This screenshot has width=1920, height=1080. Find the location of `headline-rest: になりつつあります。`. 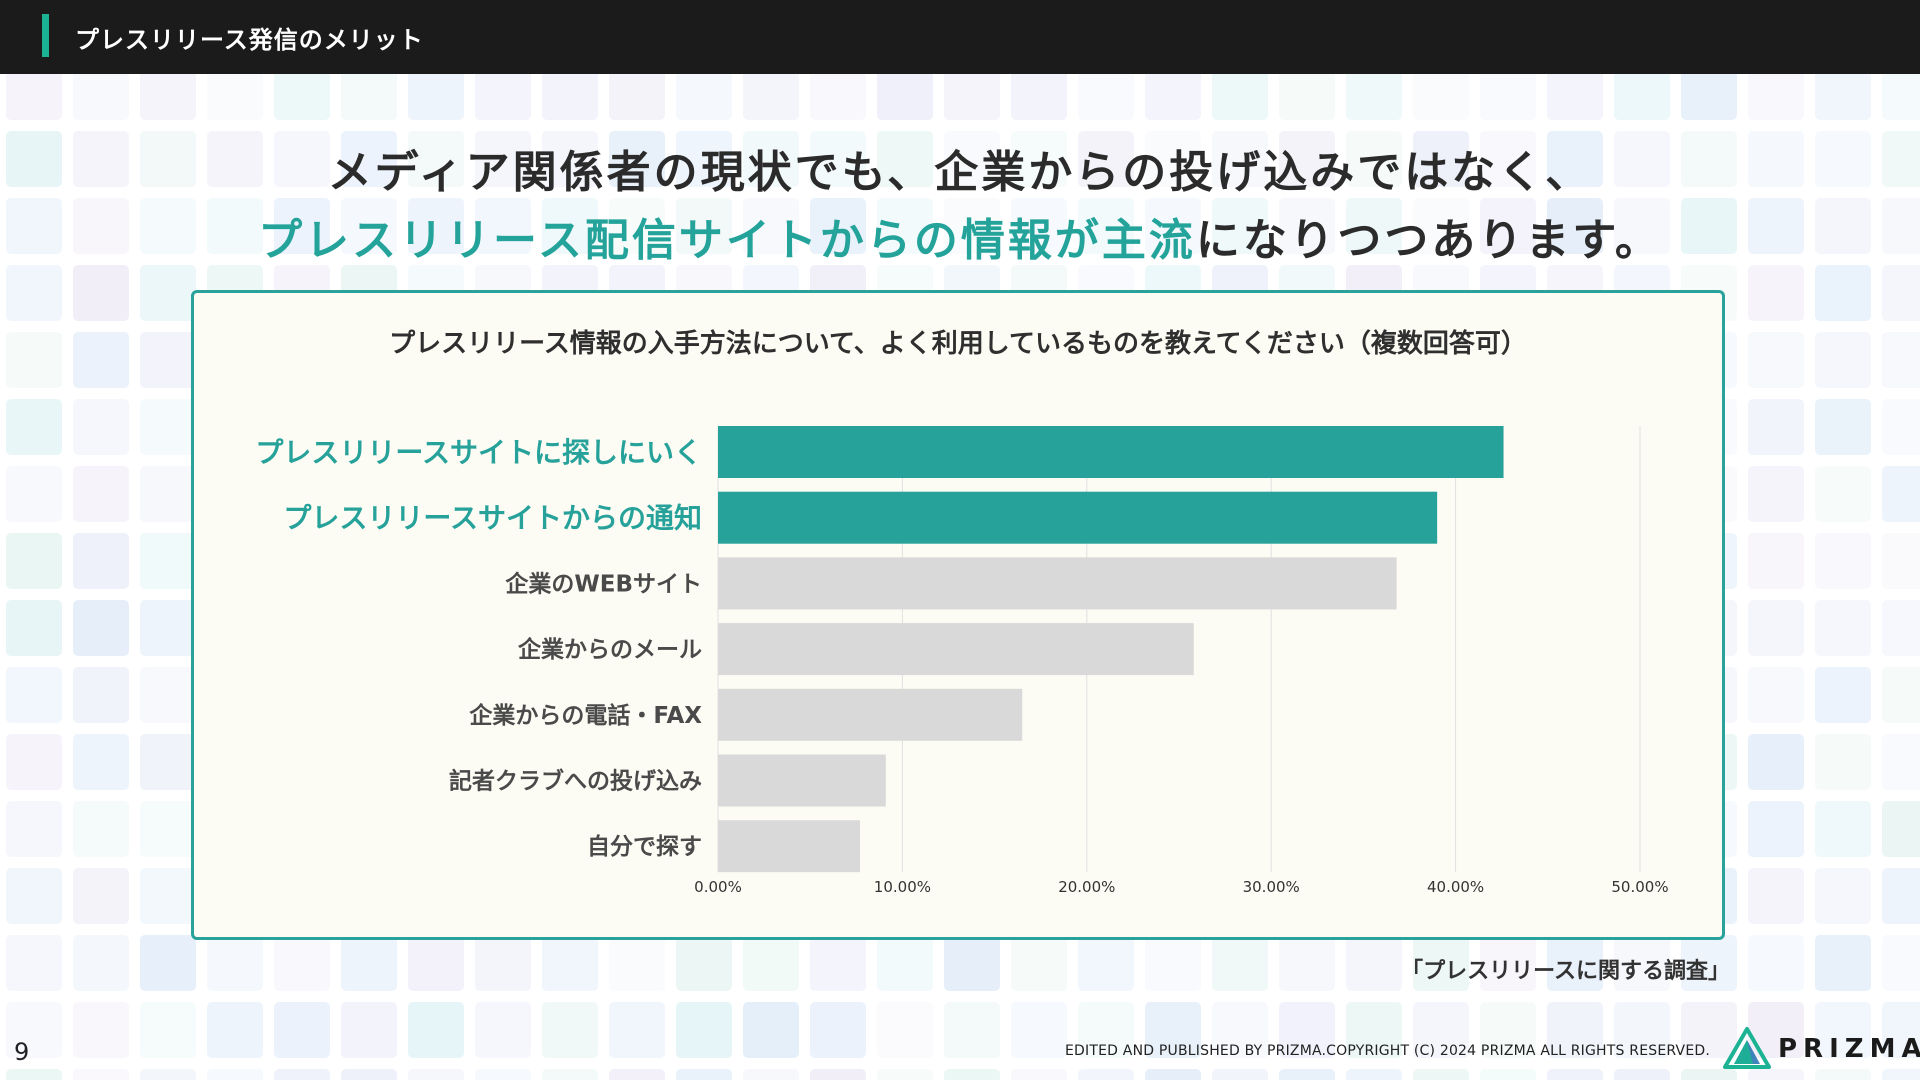

headline-rest: になりつつあります。 is located at coordinates (1428, 240).